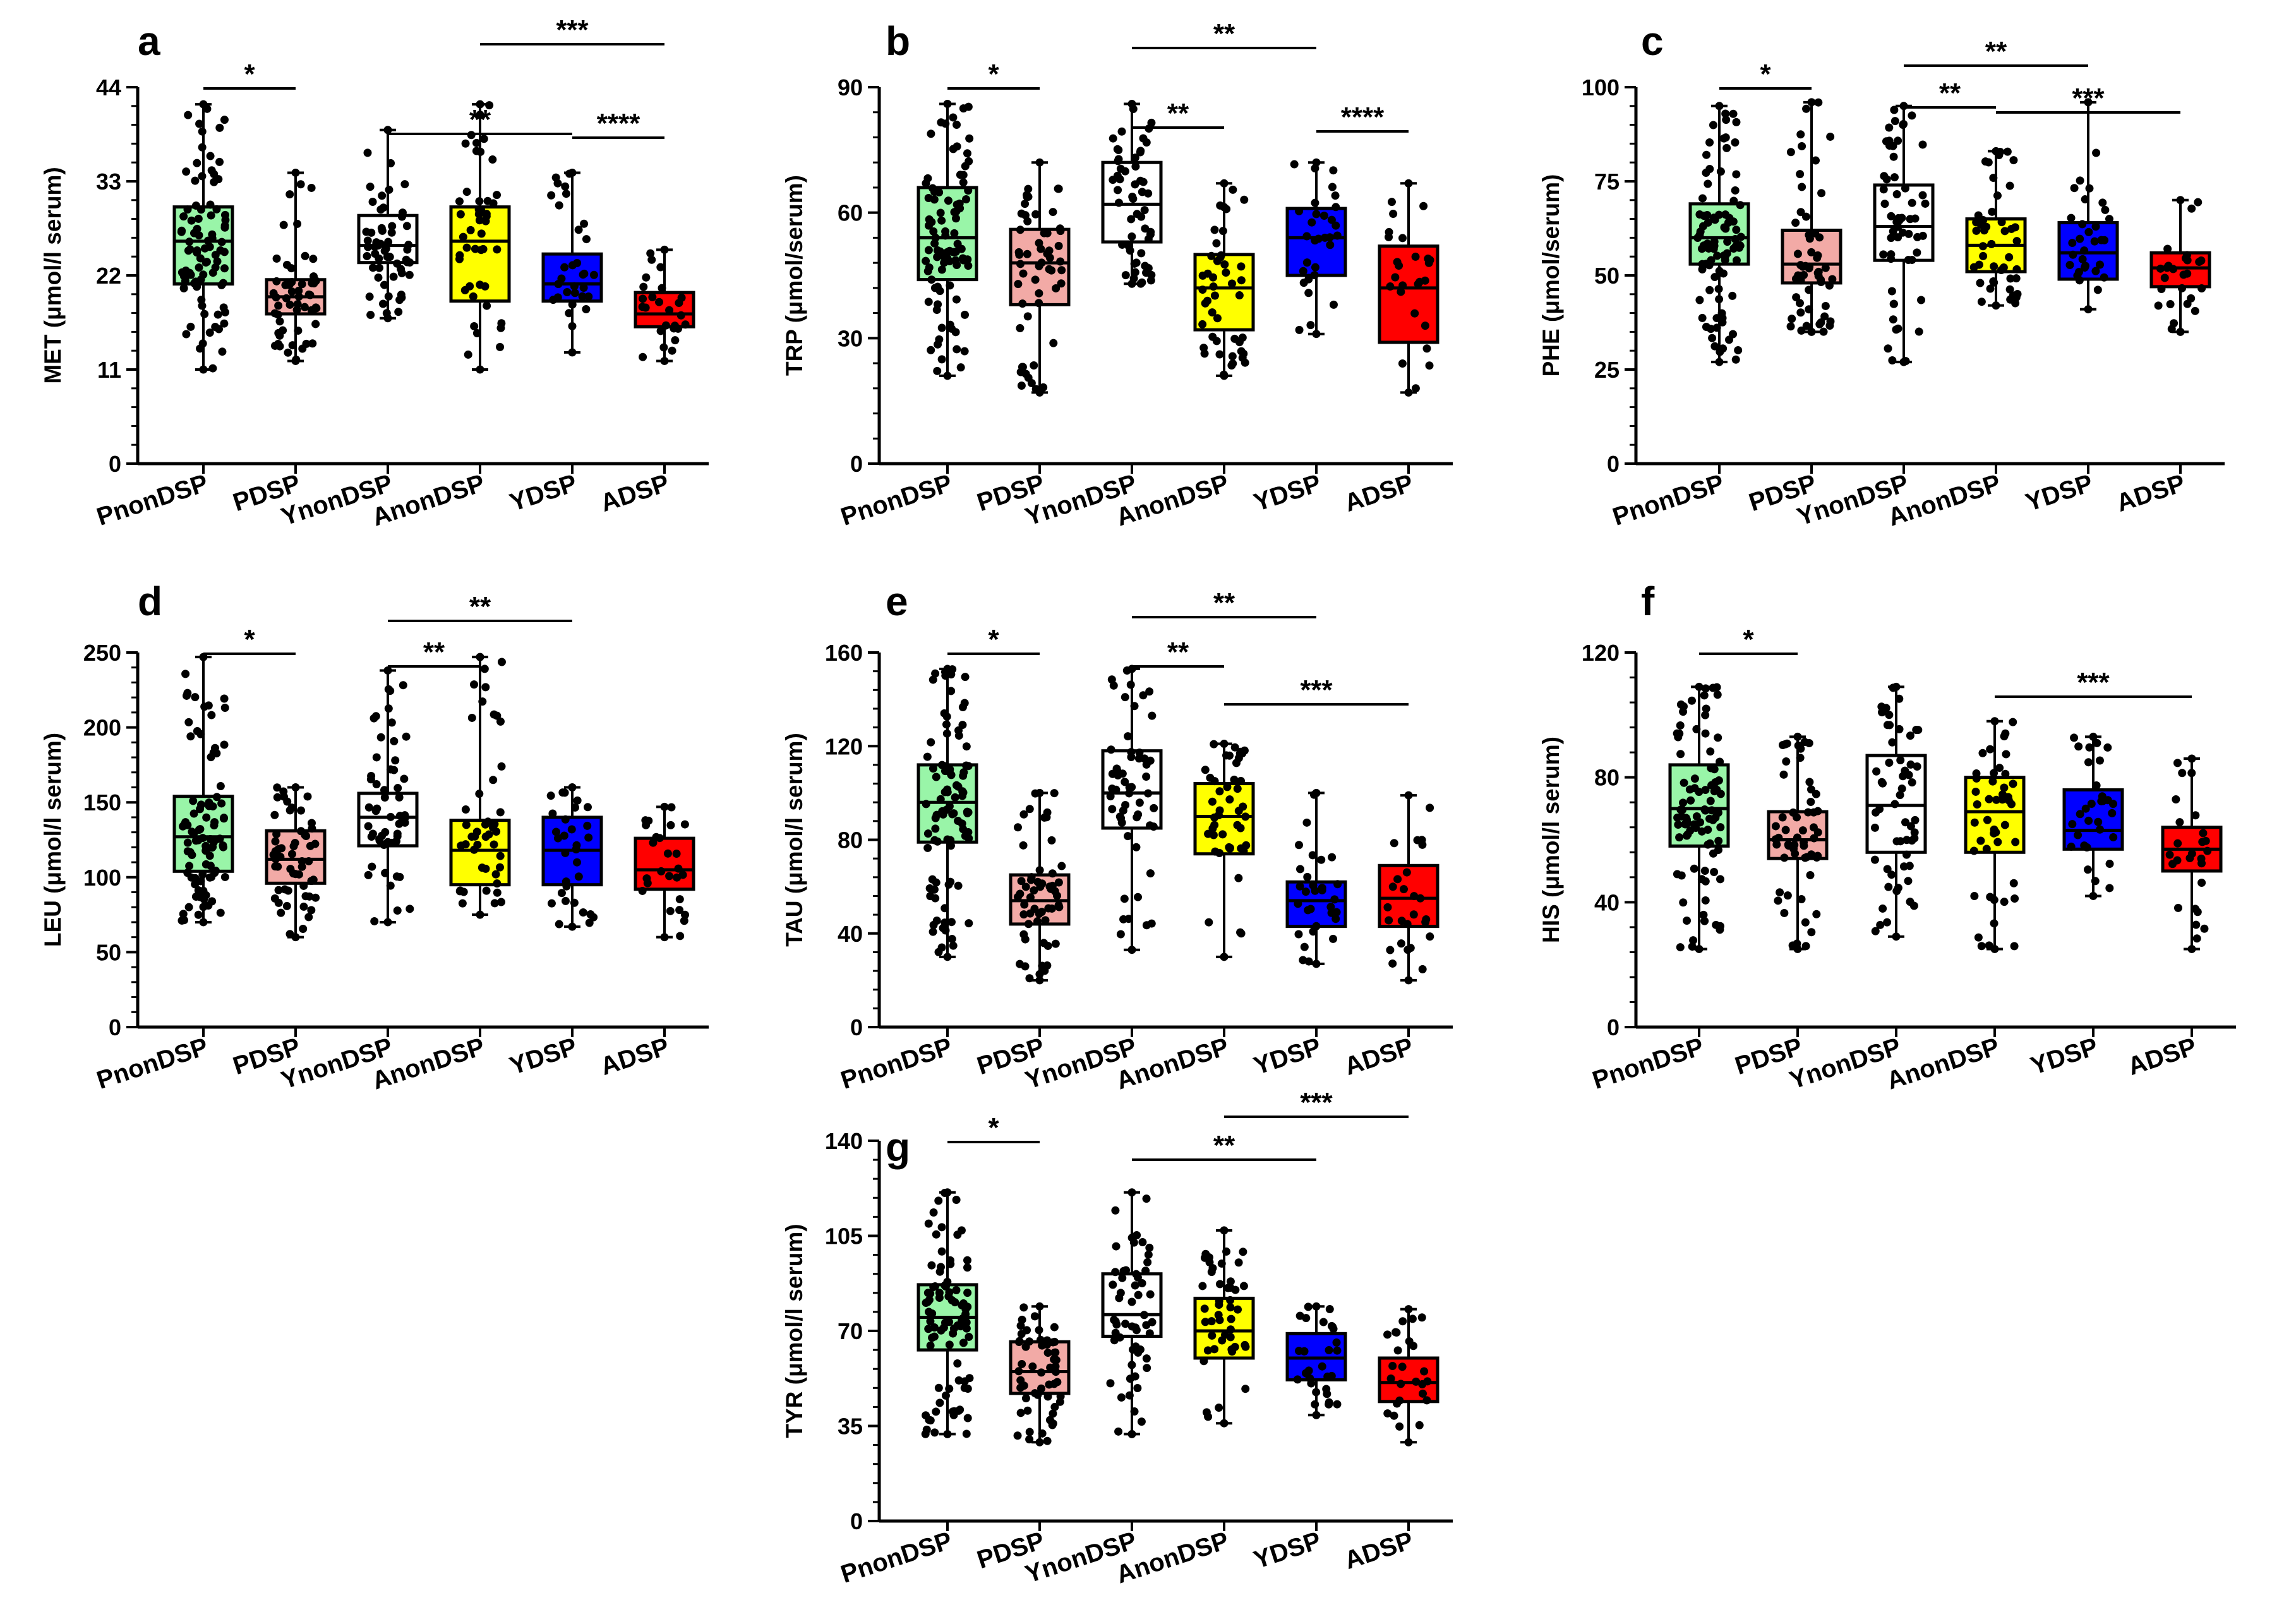 Image resolution: width=2272 pixels, height=1624 pixels. What do you see at coordinates (1845, 1064) in the screenshot?
I see `x-tick-label: YnonDSP` at bounding box center [1845, 1064].